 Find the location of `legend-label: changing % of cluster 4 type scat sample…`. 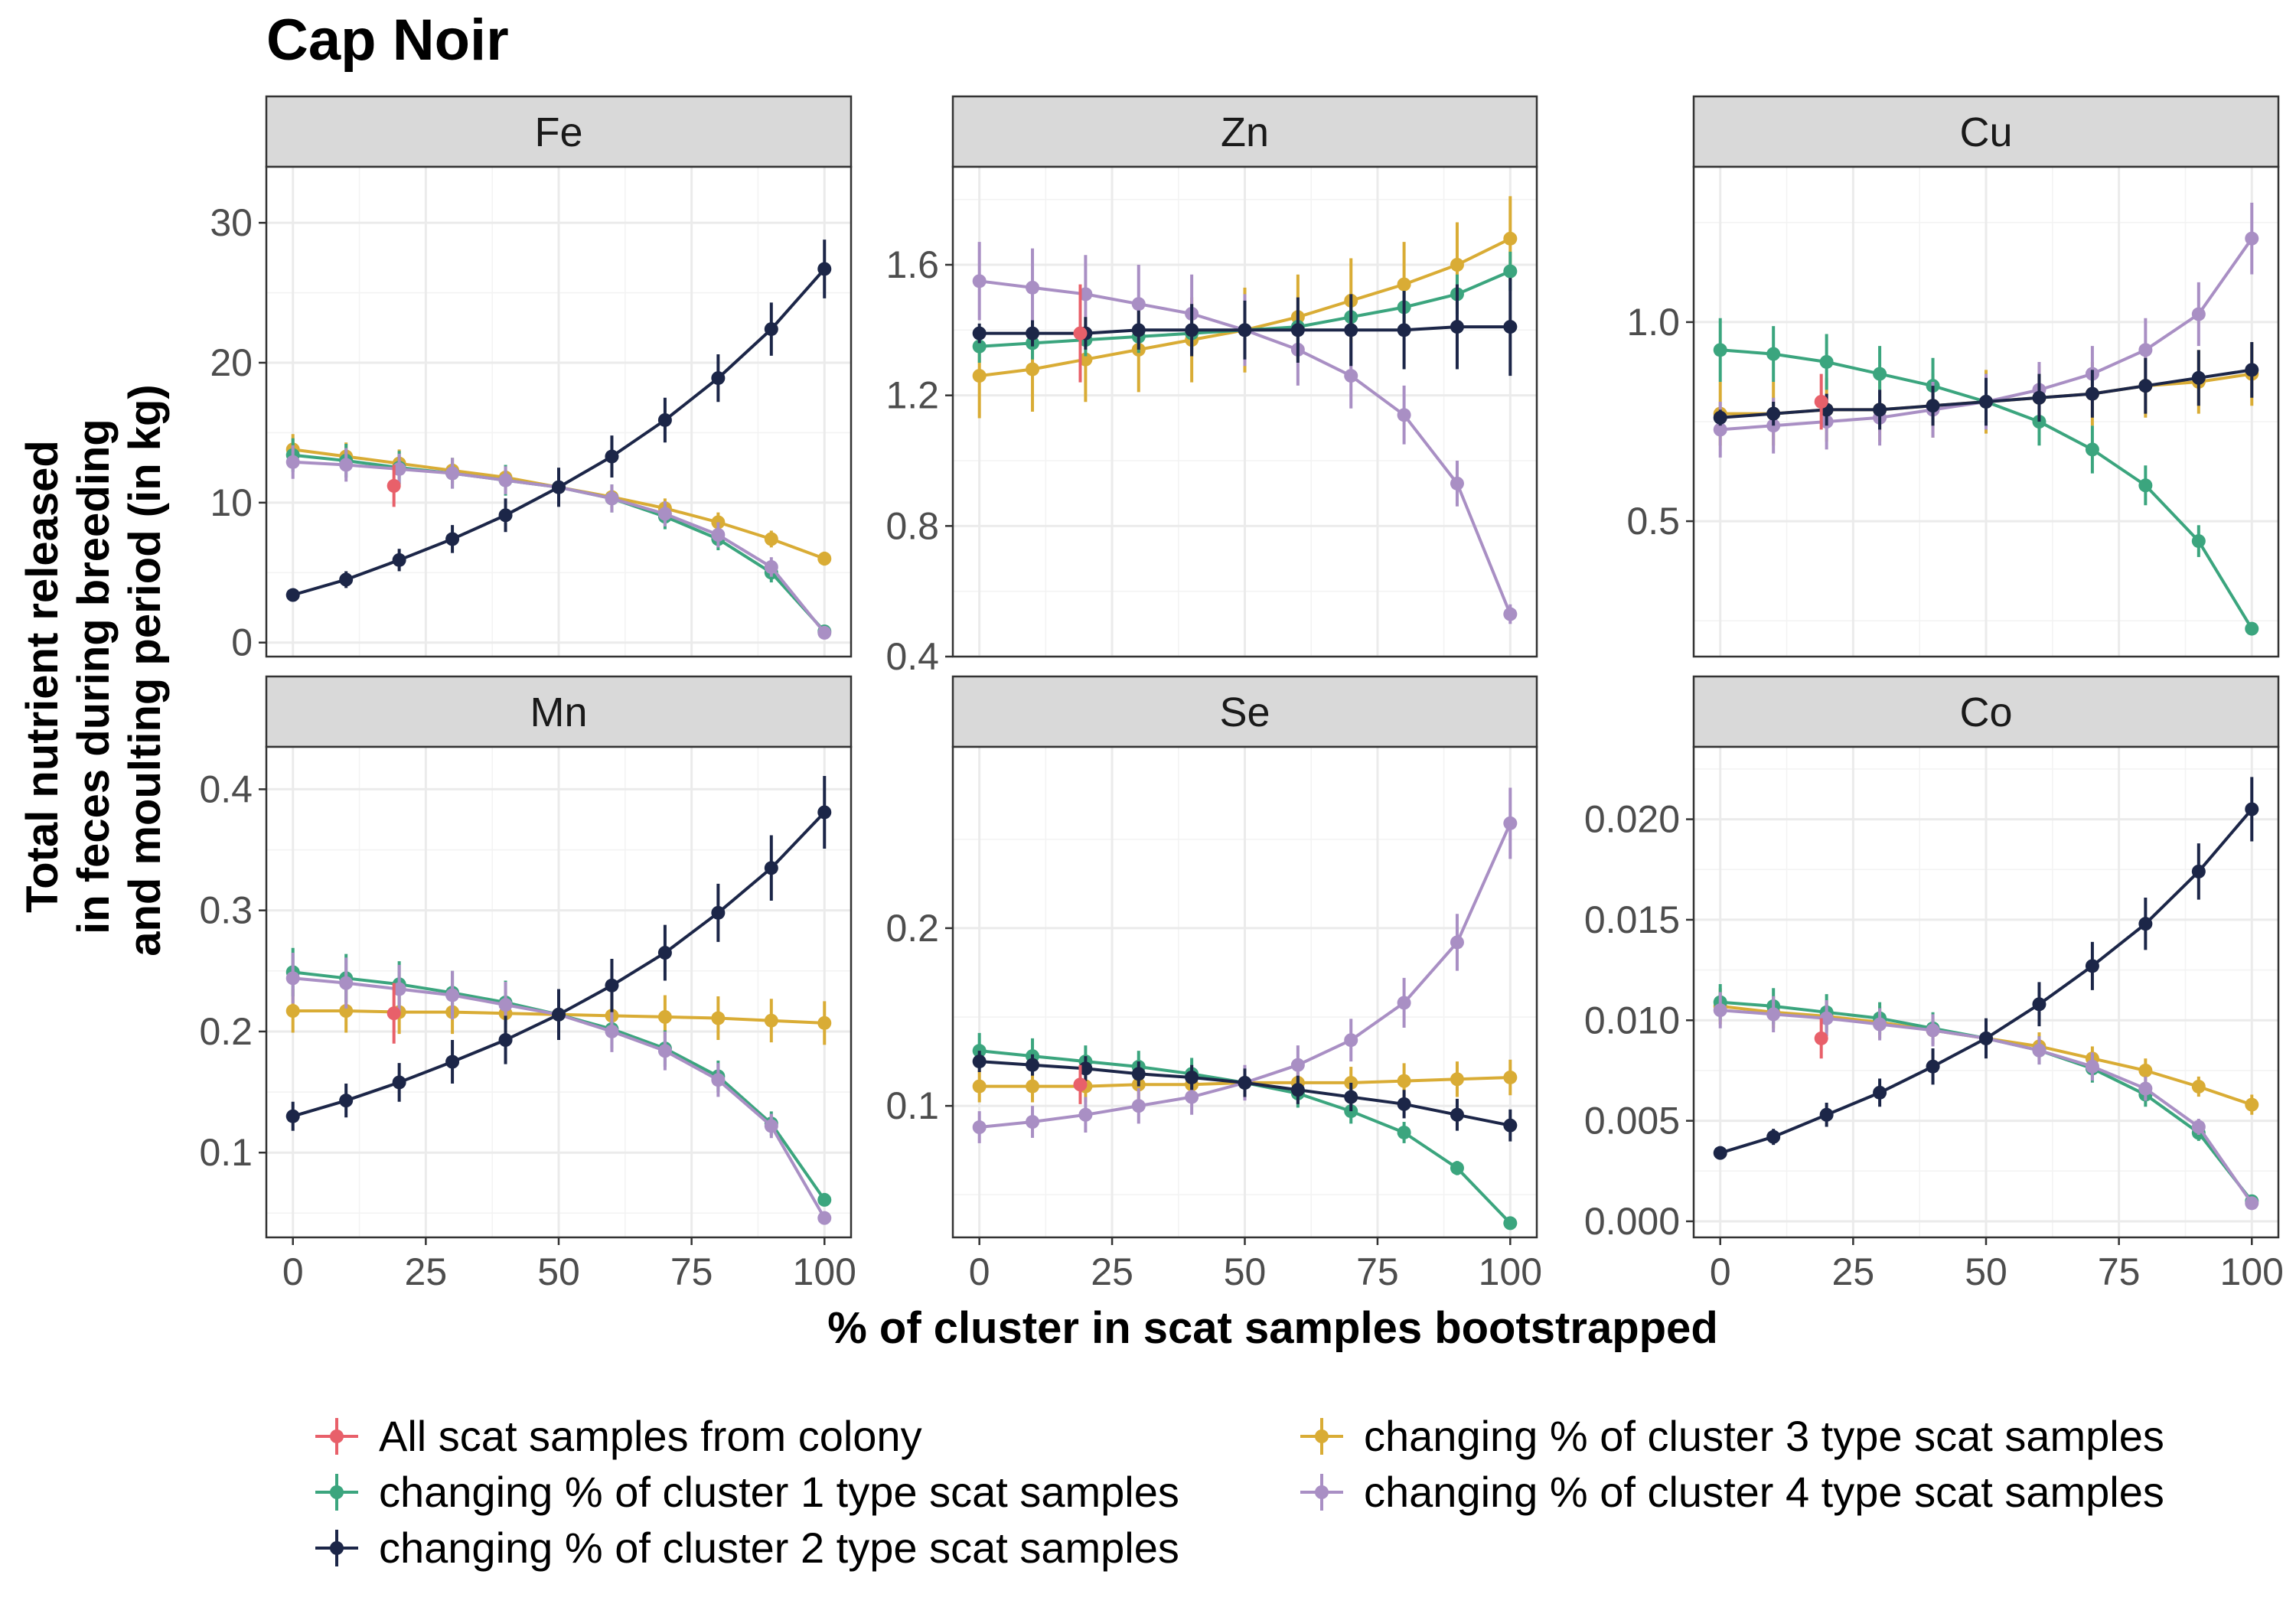

legend-label: changing % of cluster 4 type scat sample… is located at coordinates (1764, 1492).